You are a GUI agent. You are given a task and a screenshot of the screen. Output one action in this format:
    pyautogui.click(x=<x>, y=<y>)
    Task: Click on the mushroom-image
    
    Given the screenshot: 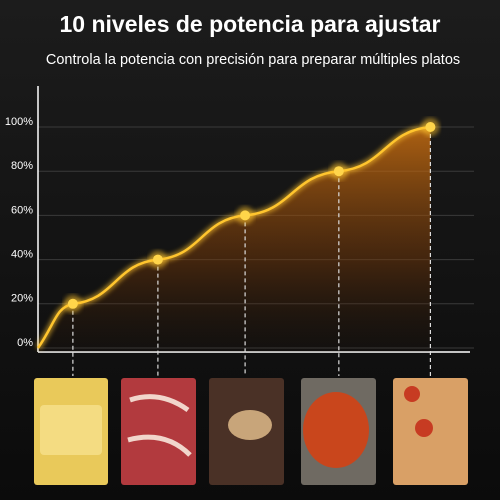 What is the action you would take?
    pyautogui.click(x=250, y=425)
    